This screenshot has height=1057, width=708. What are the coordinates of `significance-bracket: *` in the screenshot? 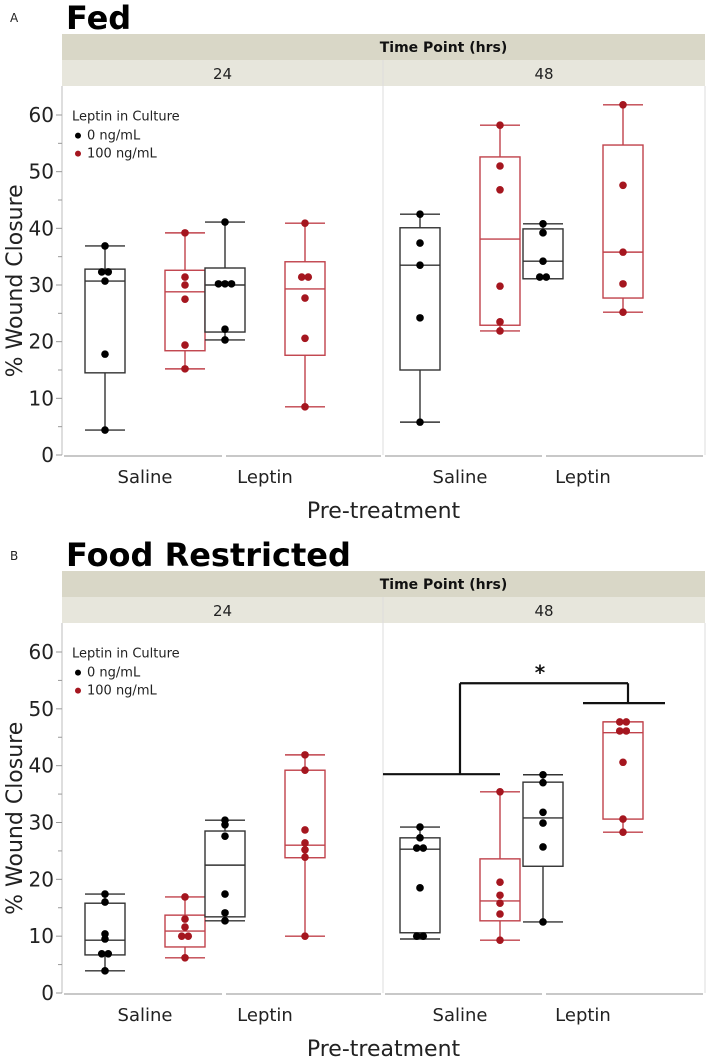 It's located at (524, 718).